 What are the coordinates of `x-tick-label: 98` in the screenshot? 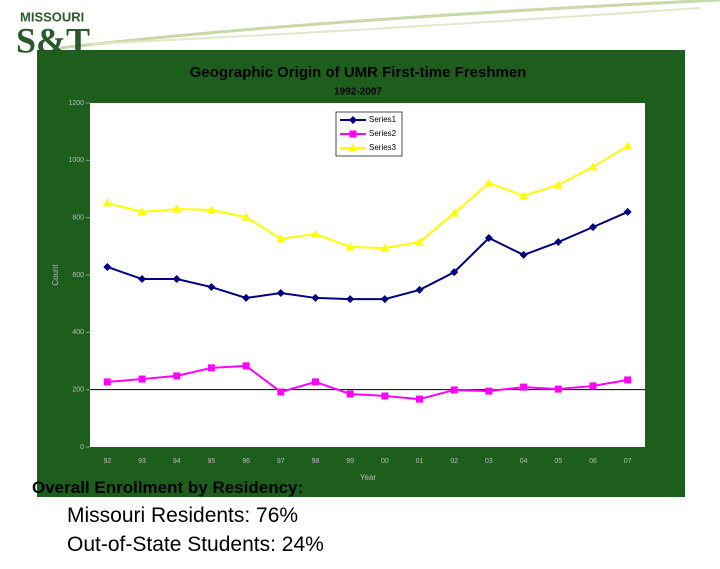 It's located at (316, 461).